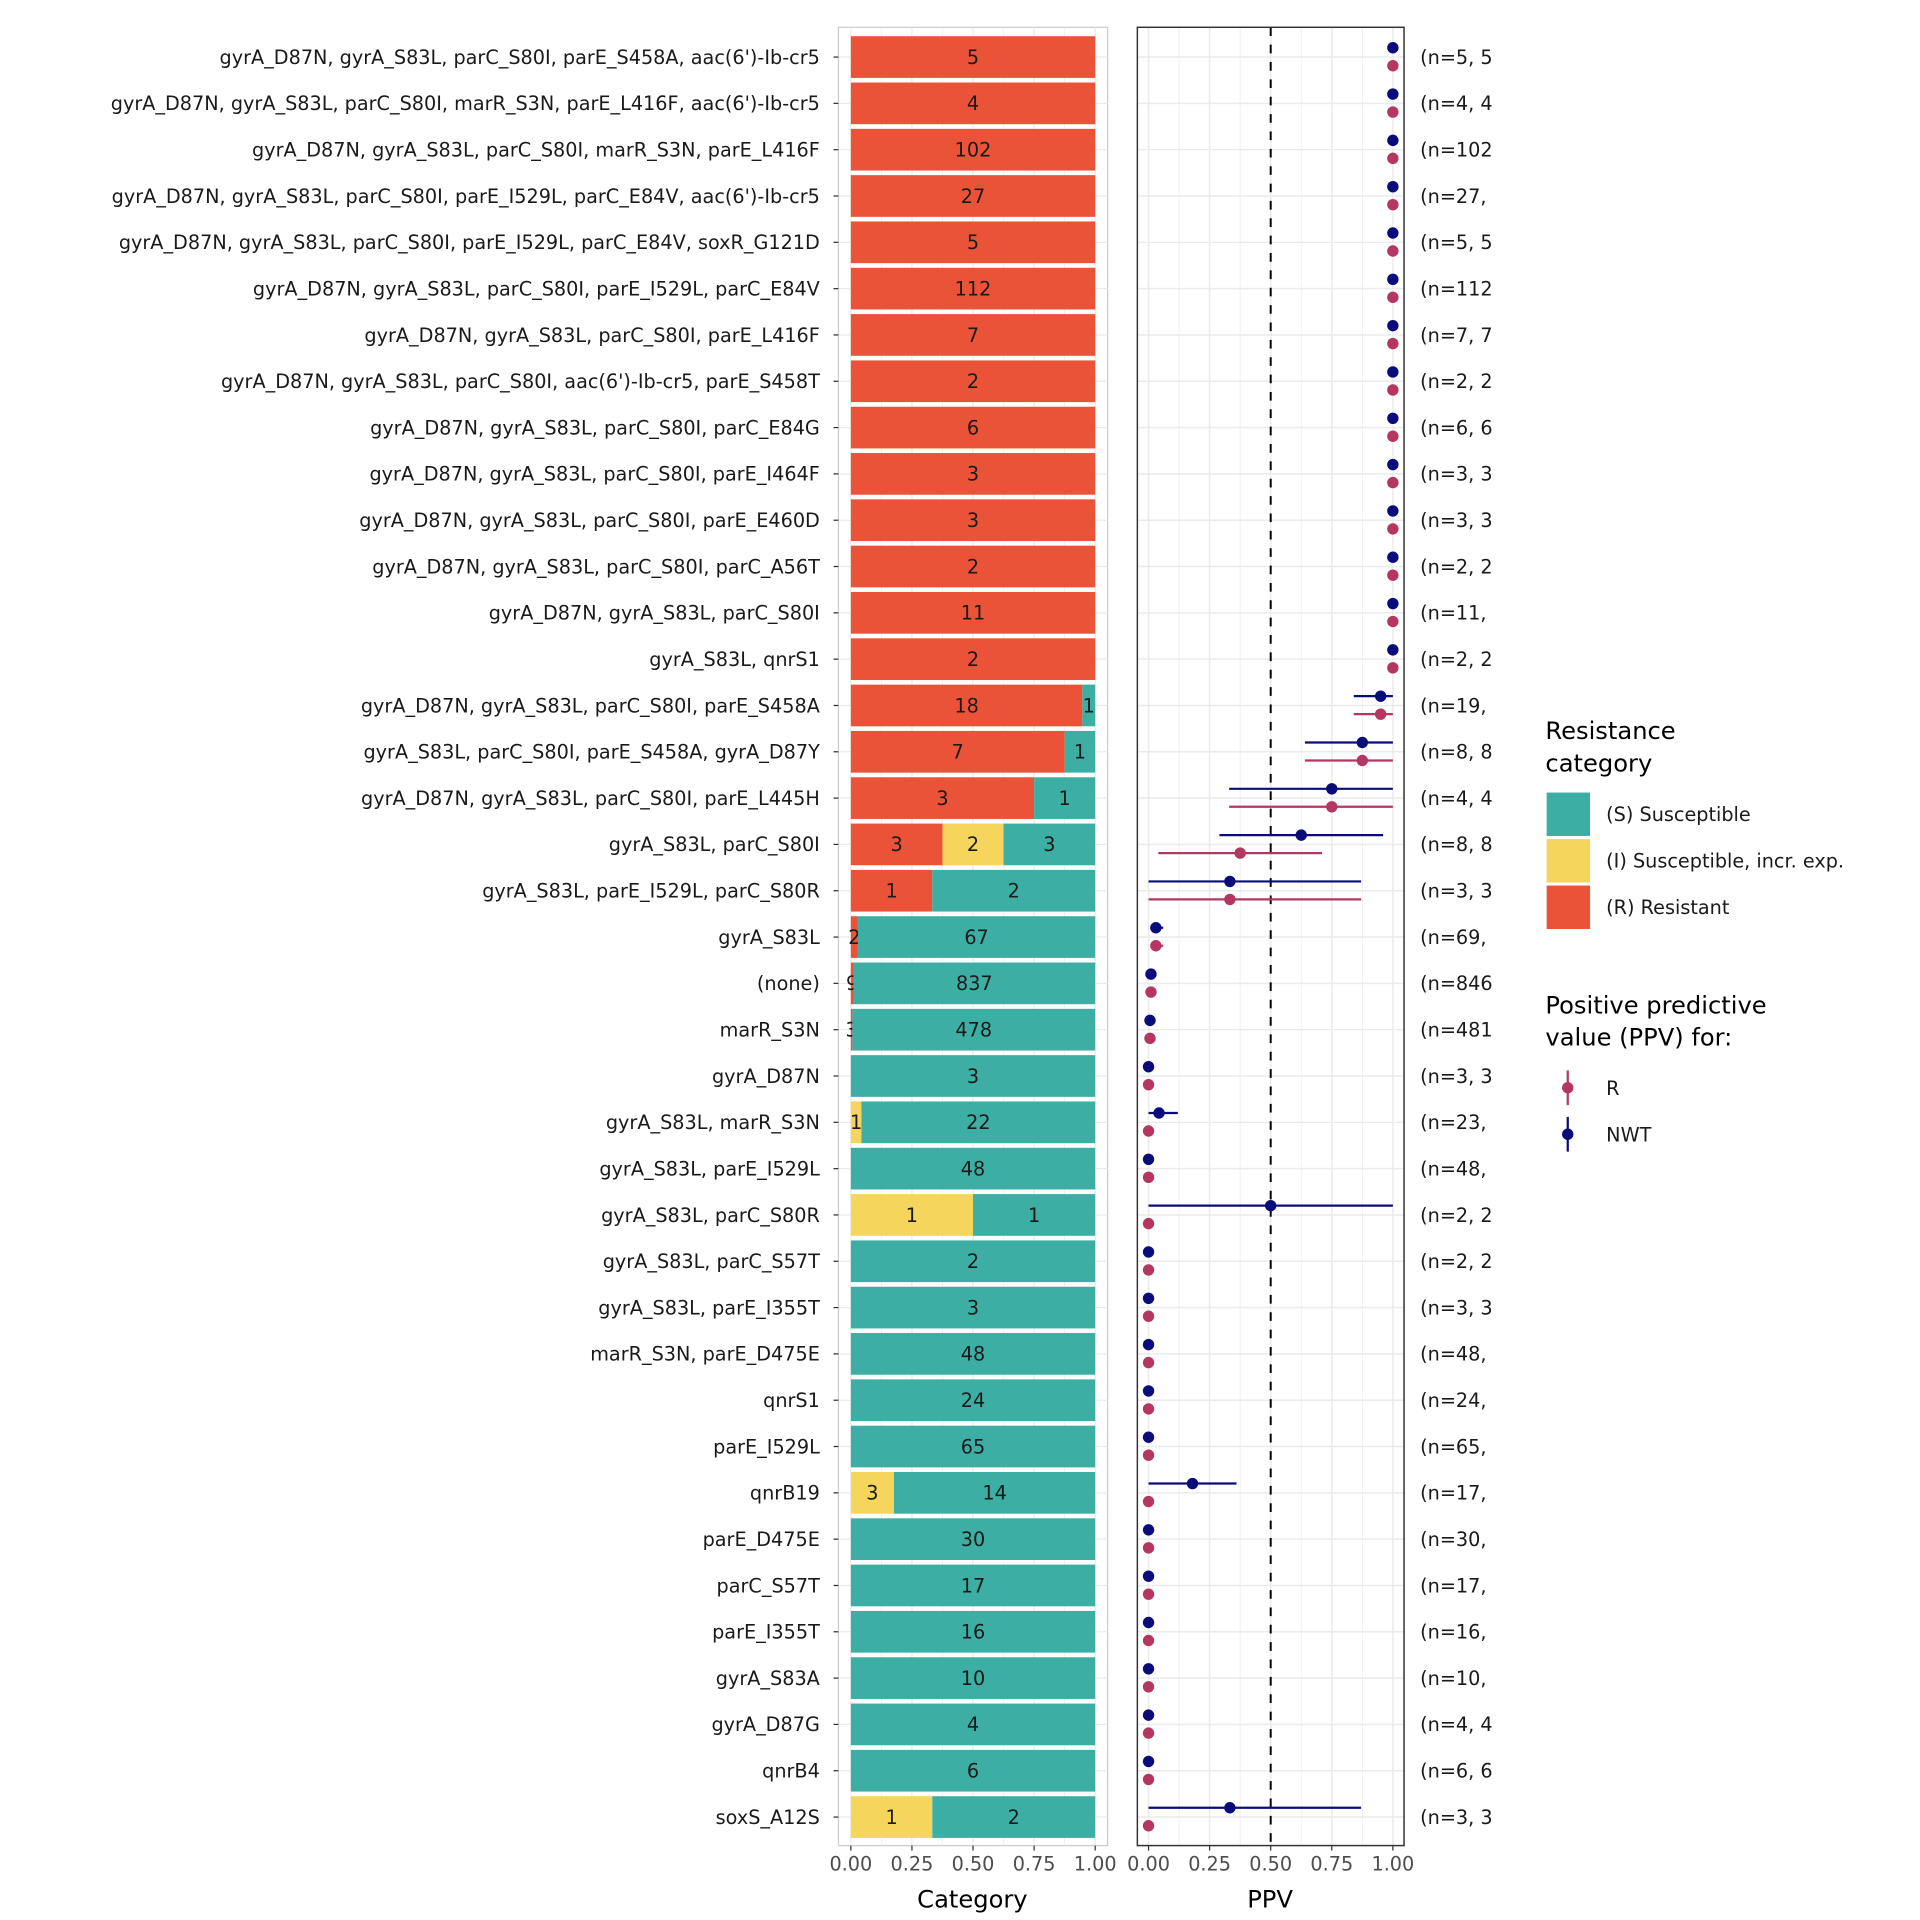  What do you see at coordinates (1148, 1863) in the screenshot?
I see `ppv-x-tick-label: 0.00` at bounding box center [1148, 1863].